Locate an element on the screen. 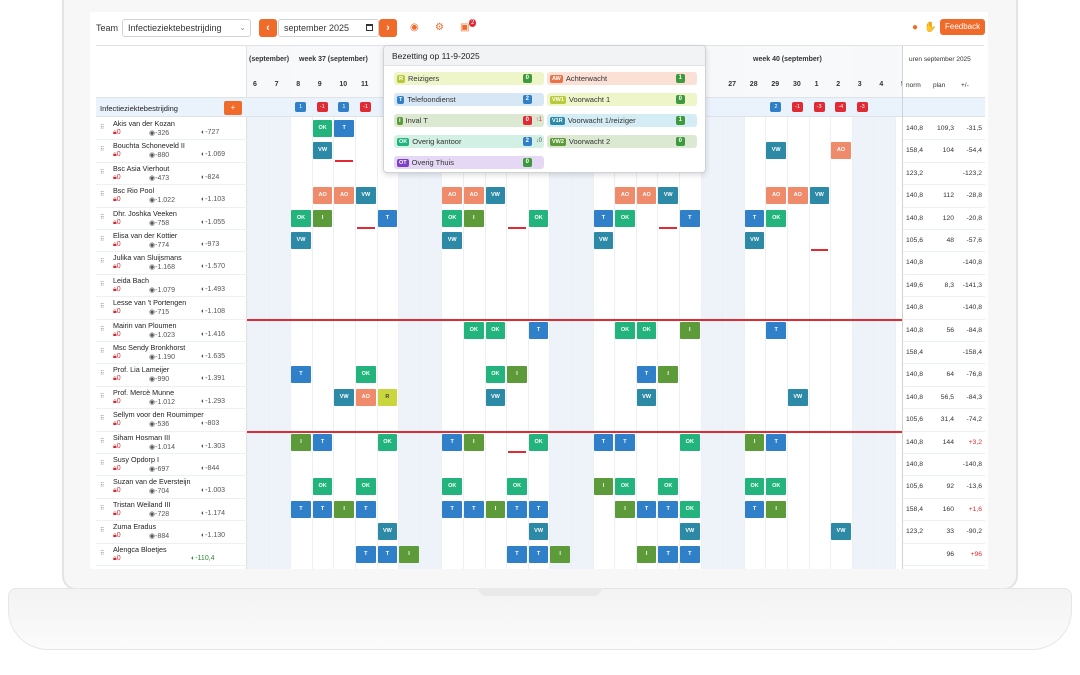  employee-row: ⠿ Julika van Sluijsmans 🔒︎0 ◉-1.168 ◐-1.570 is located at coordinates (171, 263).